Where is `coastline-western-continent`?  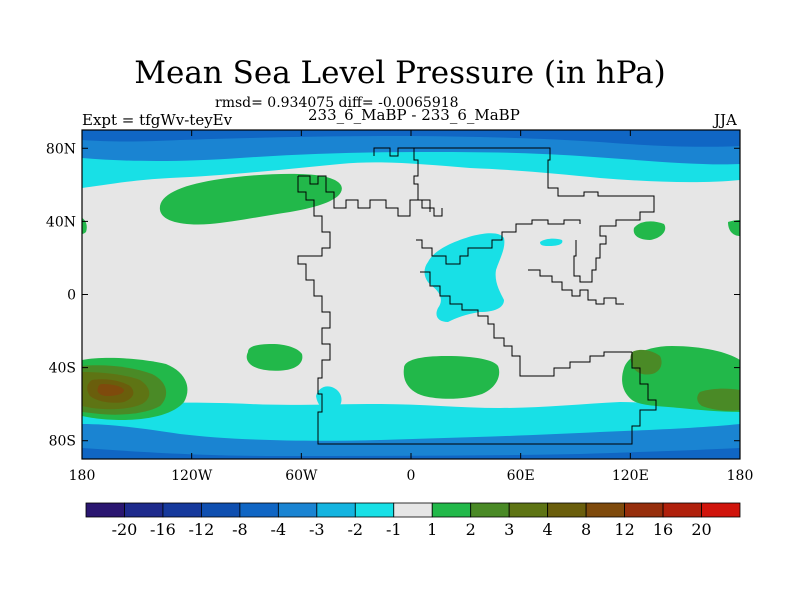 coastline-western-continent is located at coordinates (370, 196).